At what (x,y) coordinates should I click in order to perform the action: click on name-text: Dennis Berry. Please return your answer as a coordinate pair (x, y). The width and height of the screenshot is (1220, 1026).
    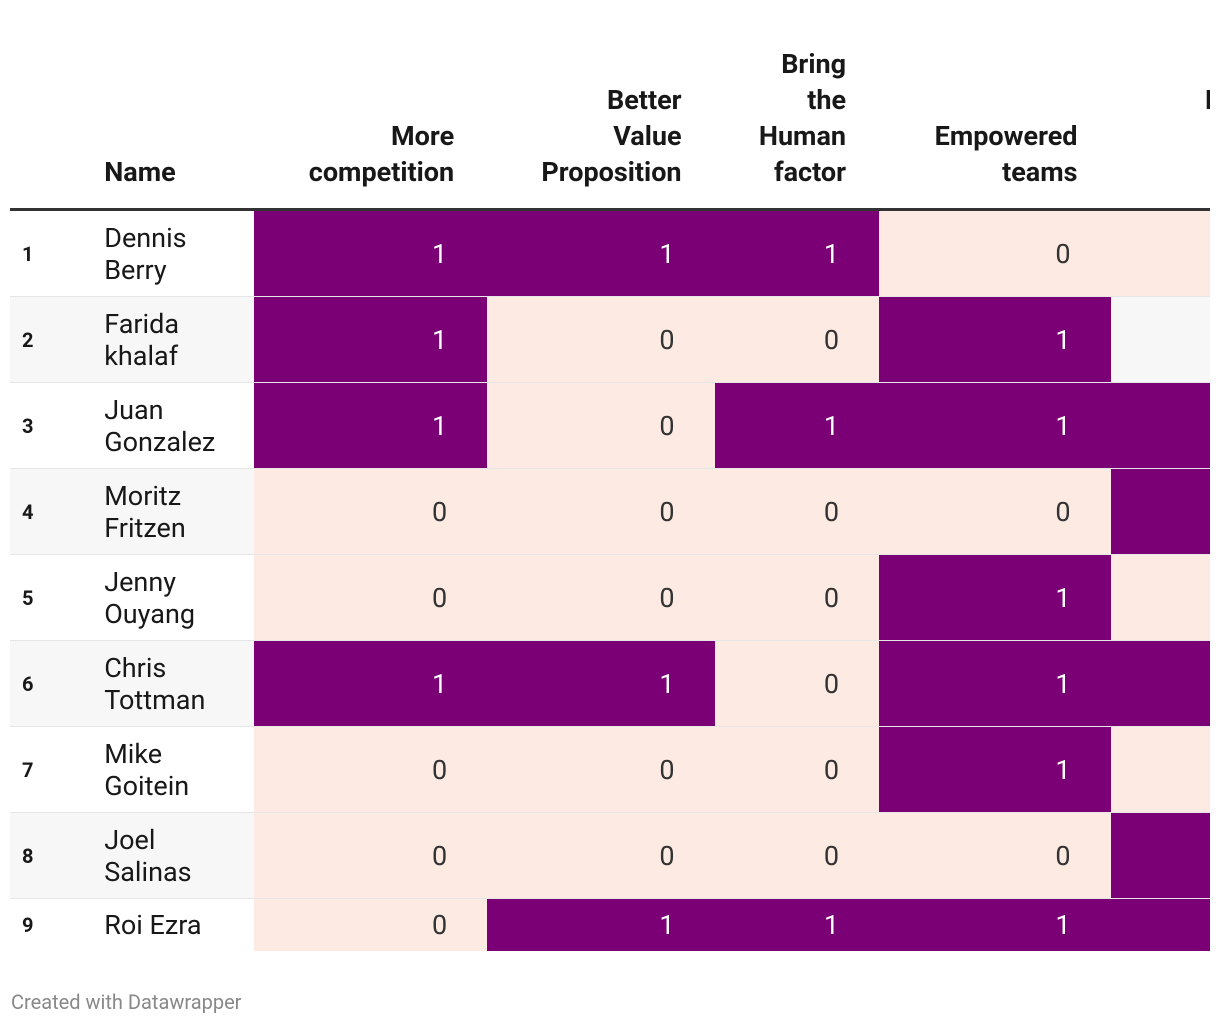
    Looking at the image, I should click on (145, 253).